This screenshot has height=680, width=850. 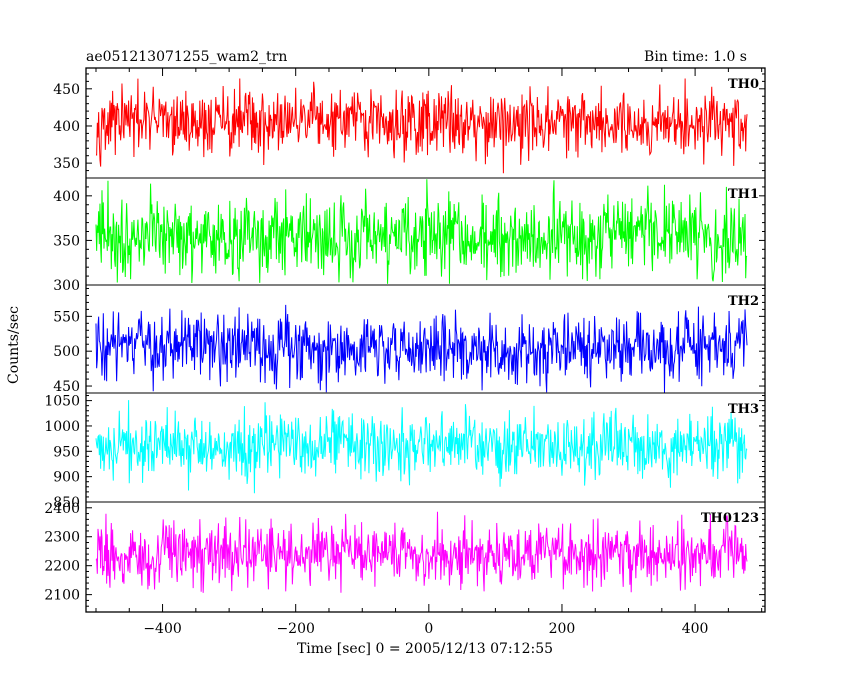 I want to click on series-th0123, so click(x=421, y=552).